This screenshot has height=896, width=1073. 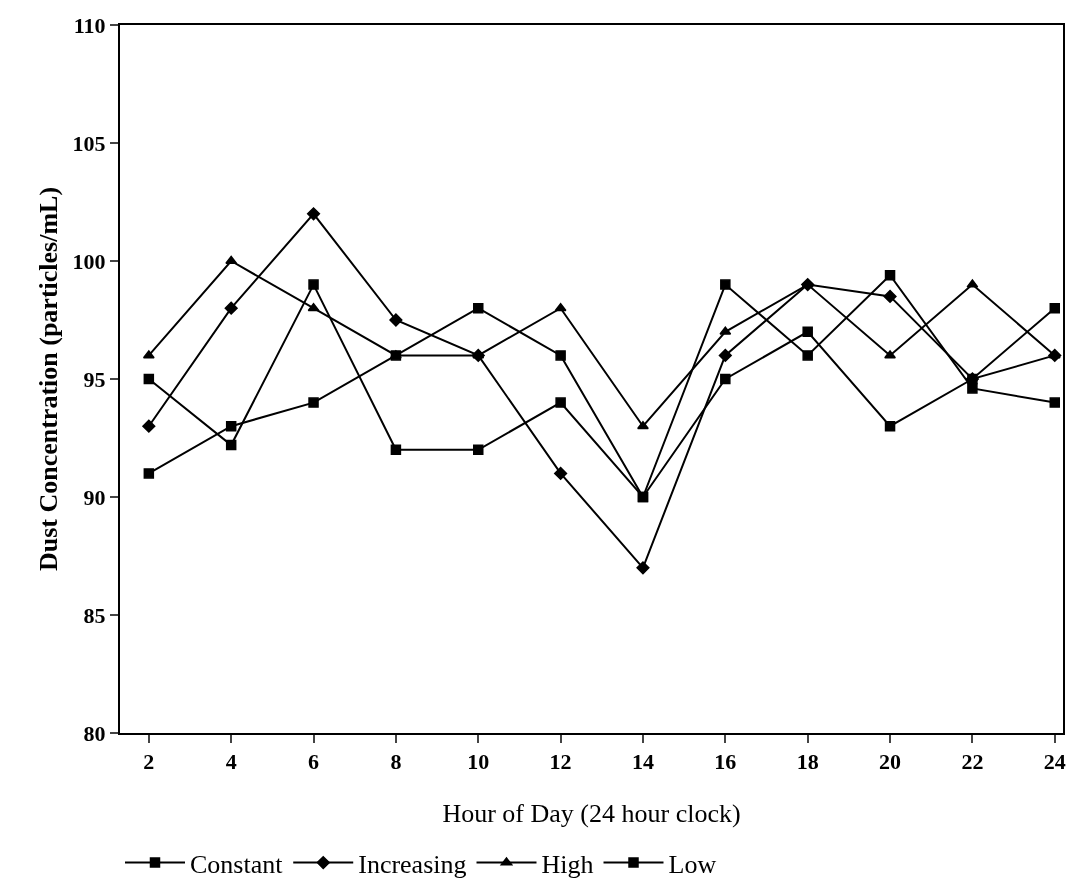 What do you see at coordinates (314, 762) in the screenshot?
I see `x-tick-label: 6` at bounding box center [314, 762].